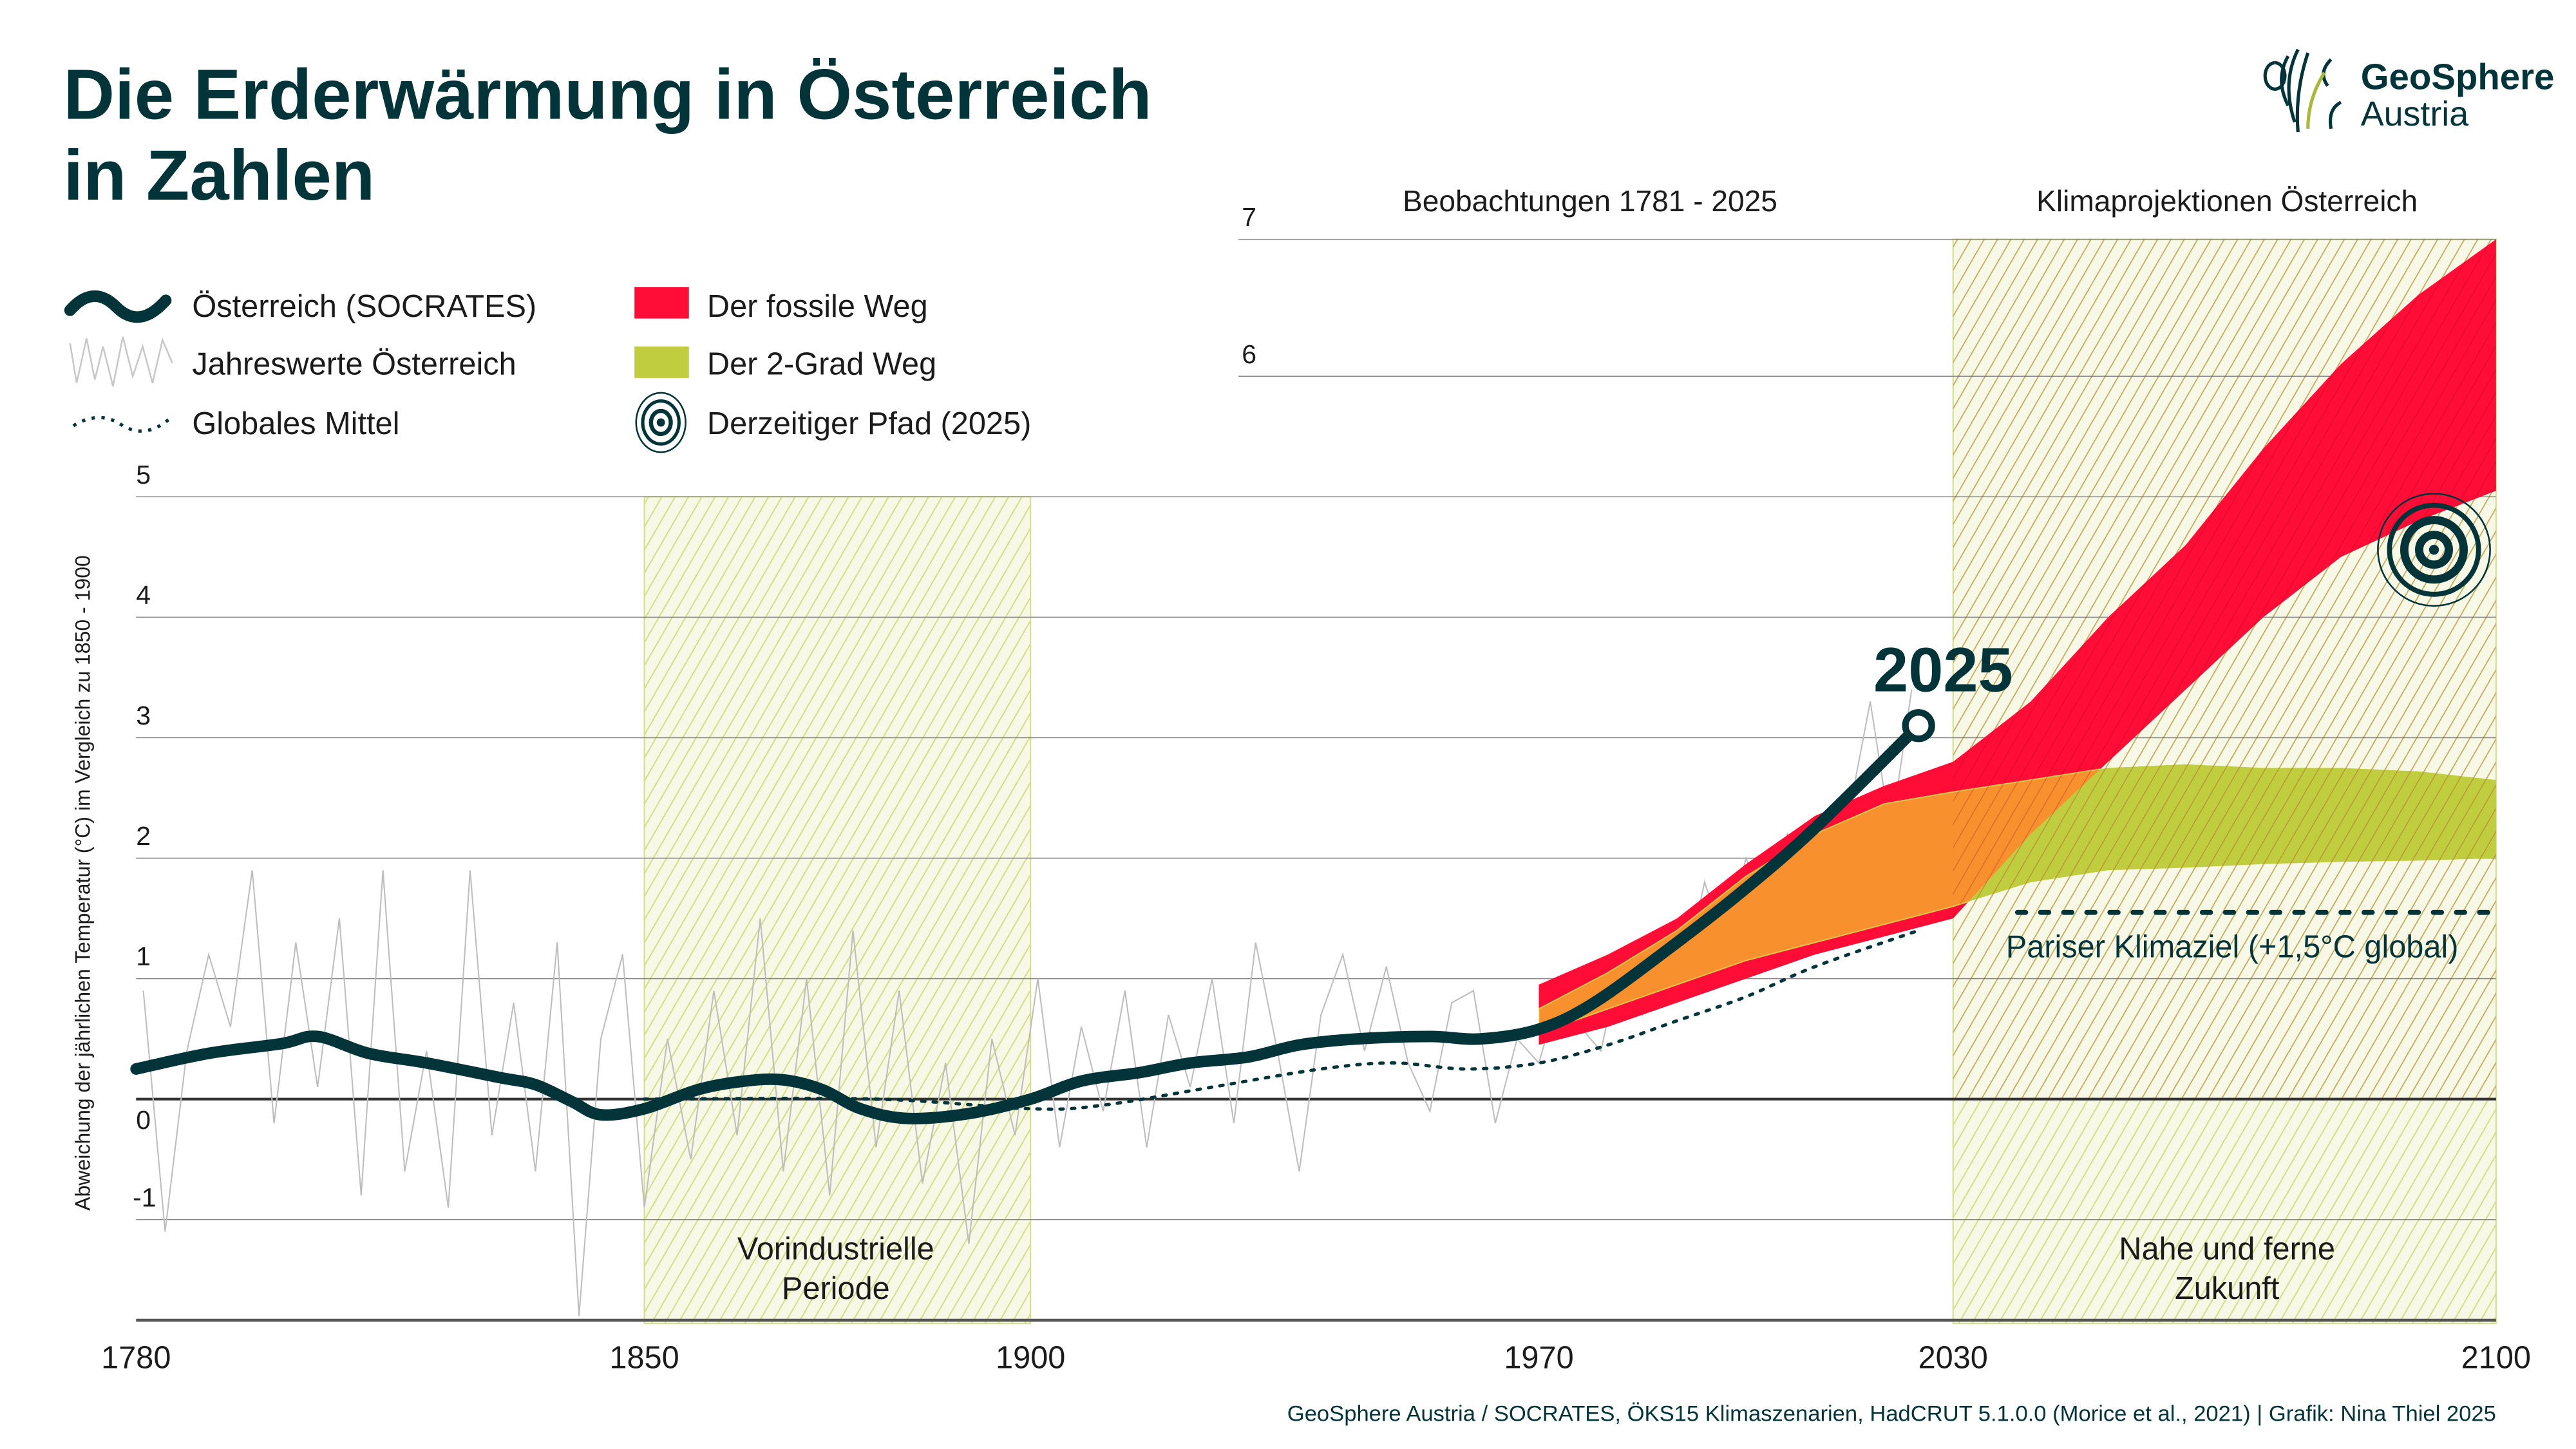  I want to click on annotation-2025: 2025, so click(1943, 670).